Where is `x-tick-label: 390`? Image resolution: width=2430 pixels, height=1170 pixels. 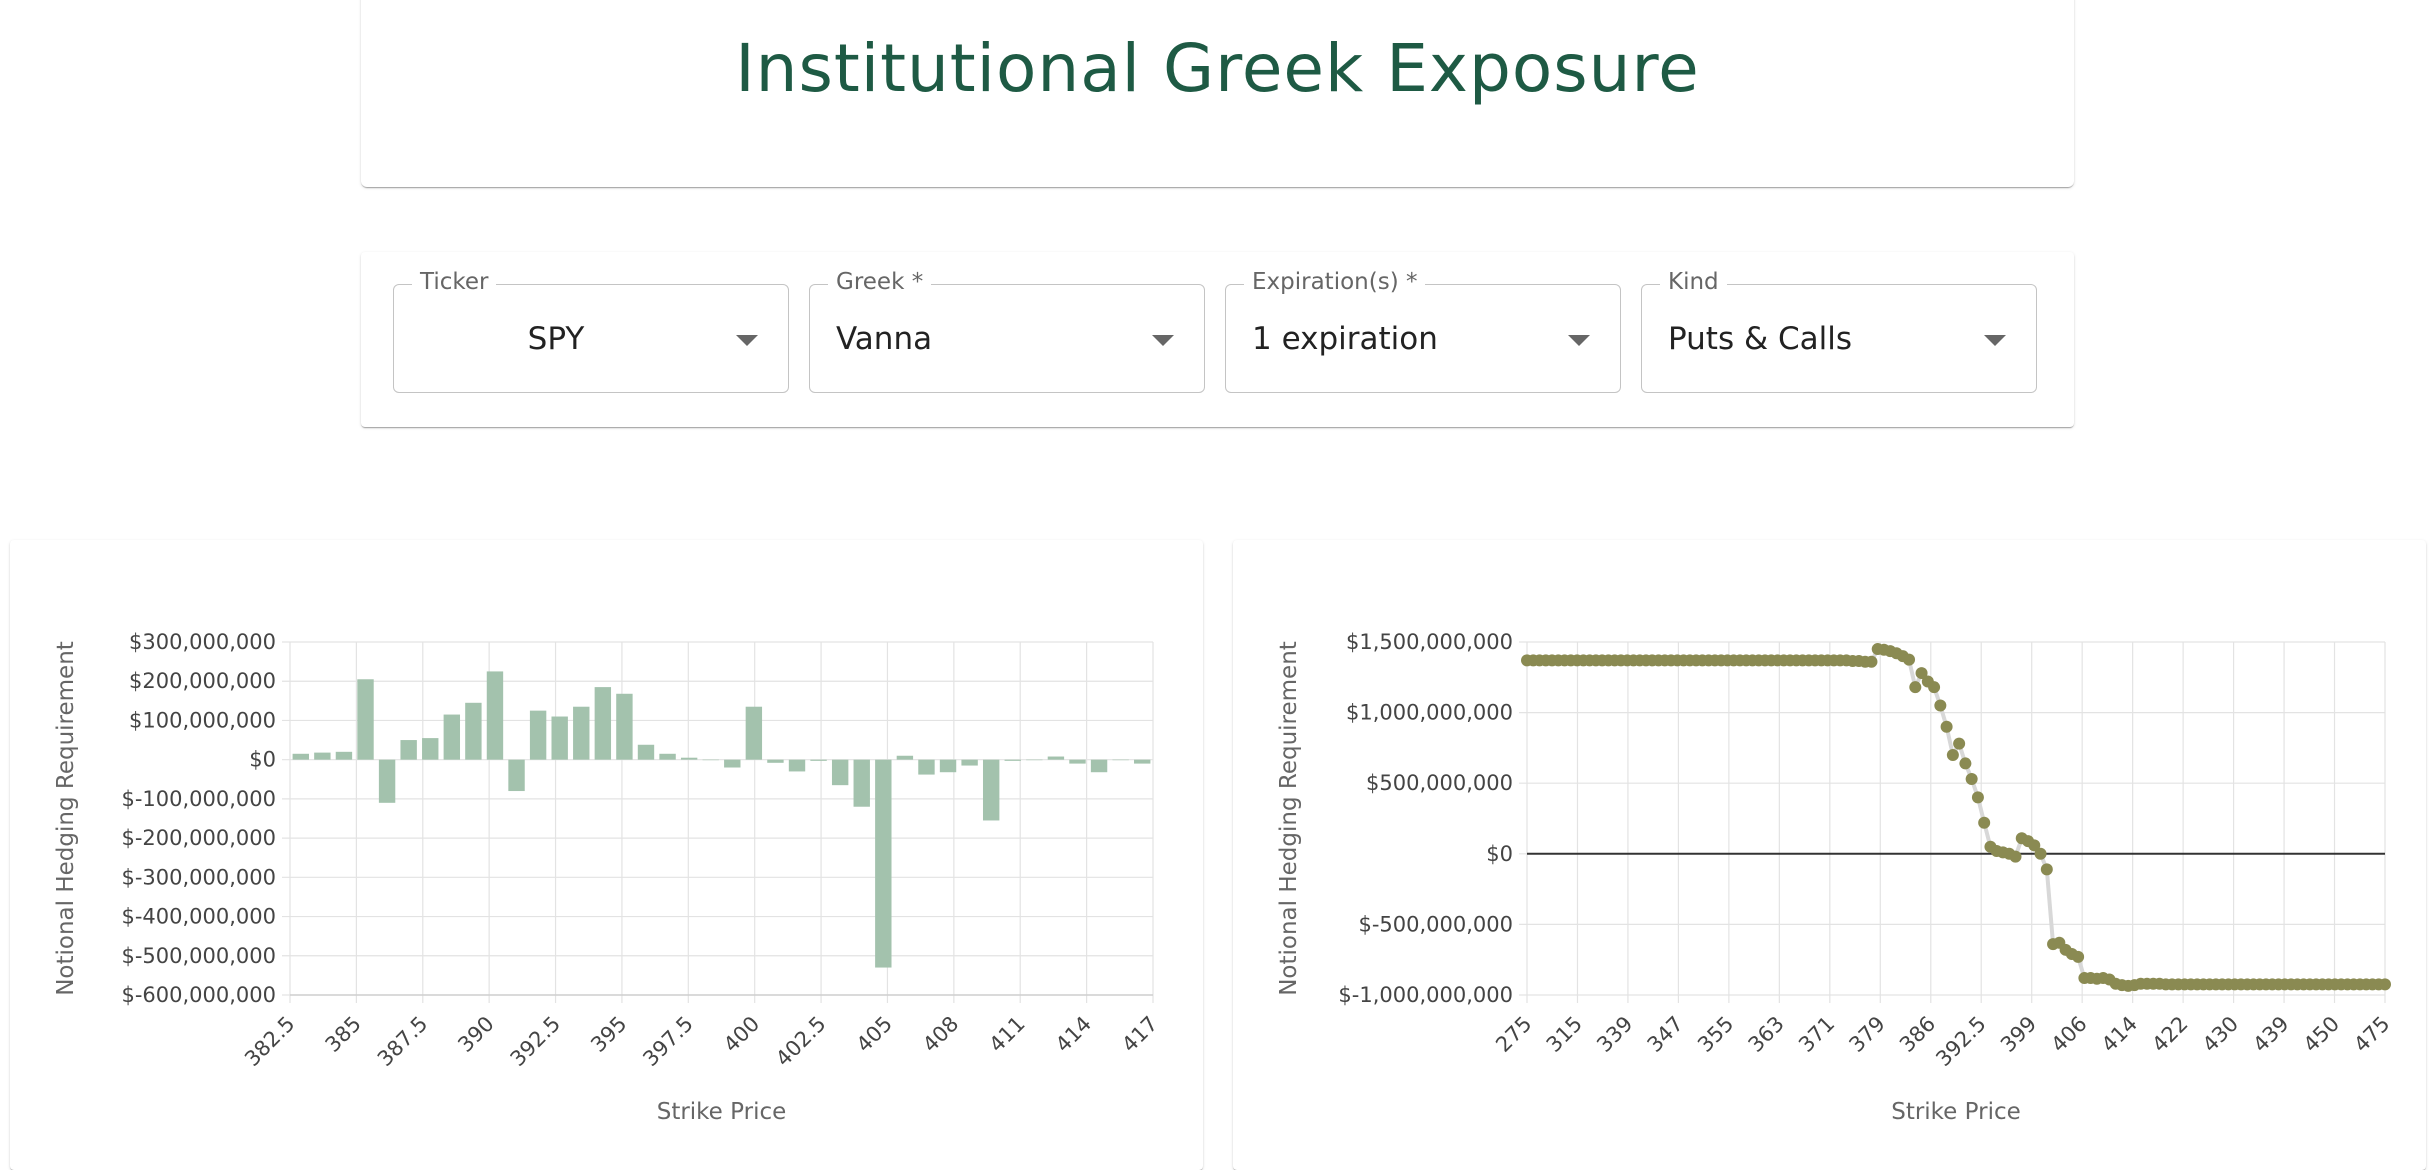
x-tick-label: 390 is located at coordinates (475, 1034).